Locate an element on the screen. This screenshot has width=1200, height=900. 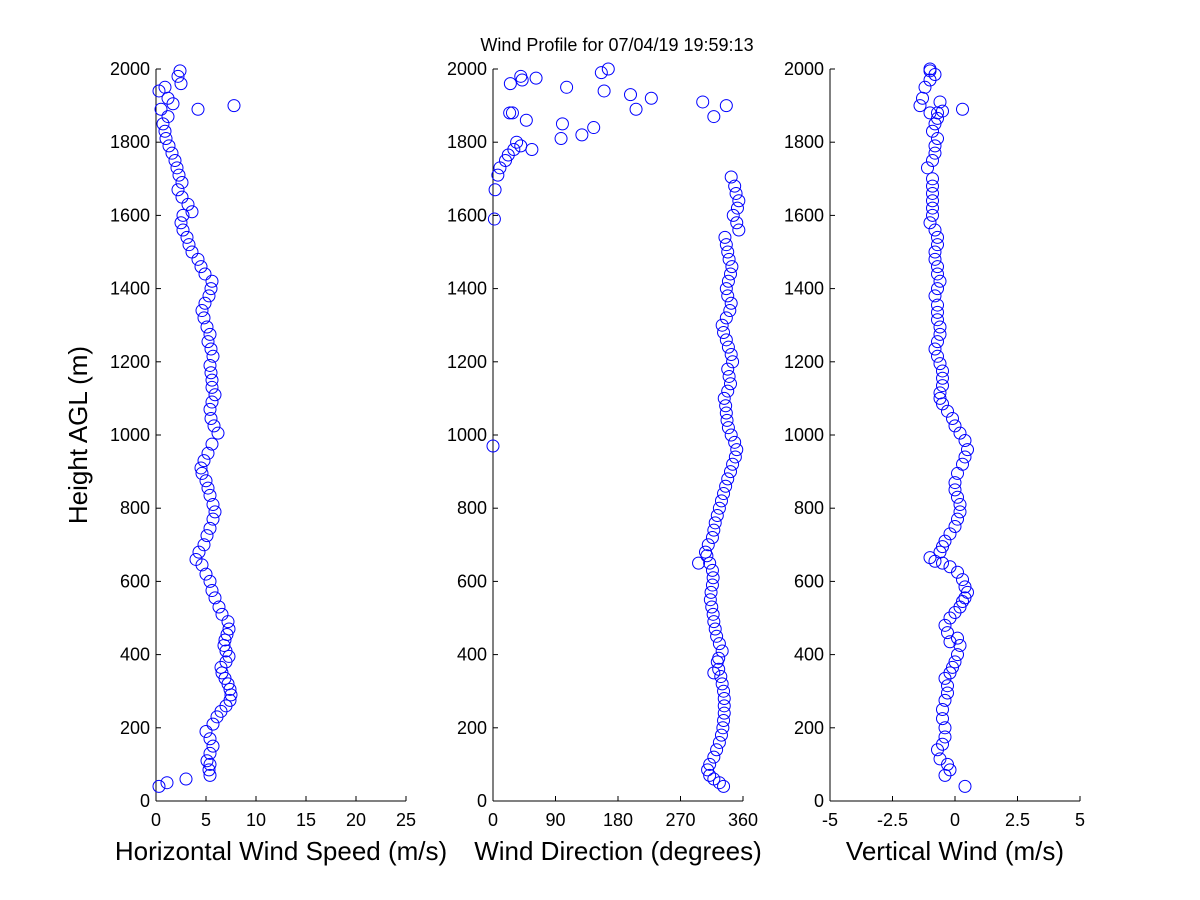
speed-y-tick-label: 400 is located at coordinates (135, 655).